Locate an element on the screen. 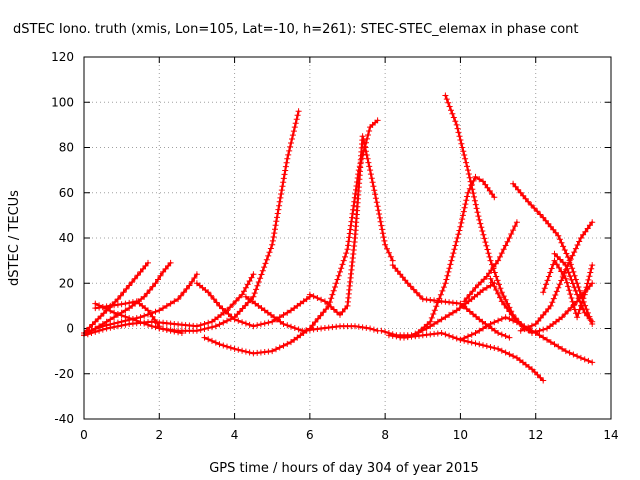  x-tick-label: 2 is located at coordinates (159, 435).